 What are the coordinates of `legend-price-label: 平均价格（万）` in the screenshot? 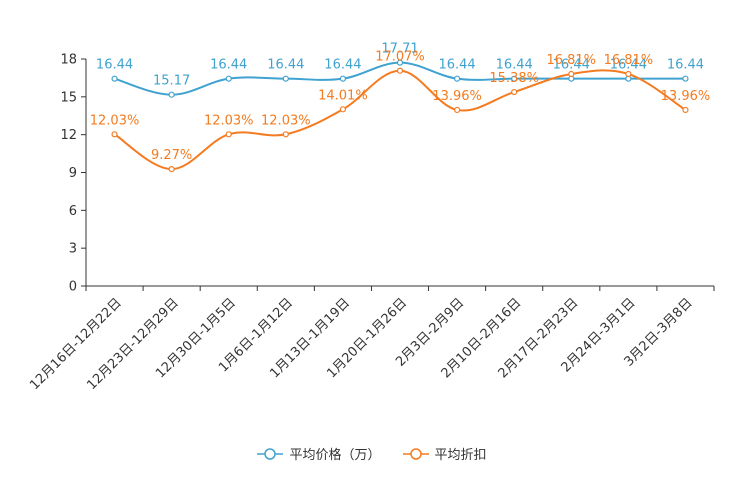 It's located at (335, 455).